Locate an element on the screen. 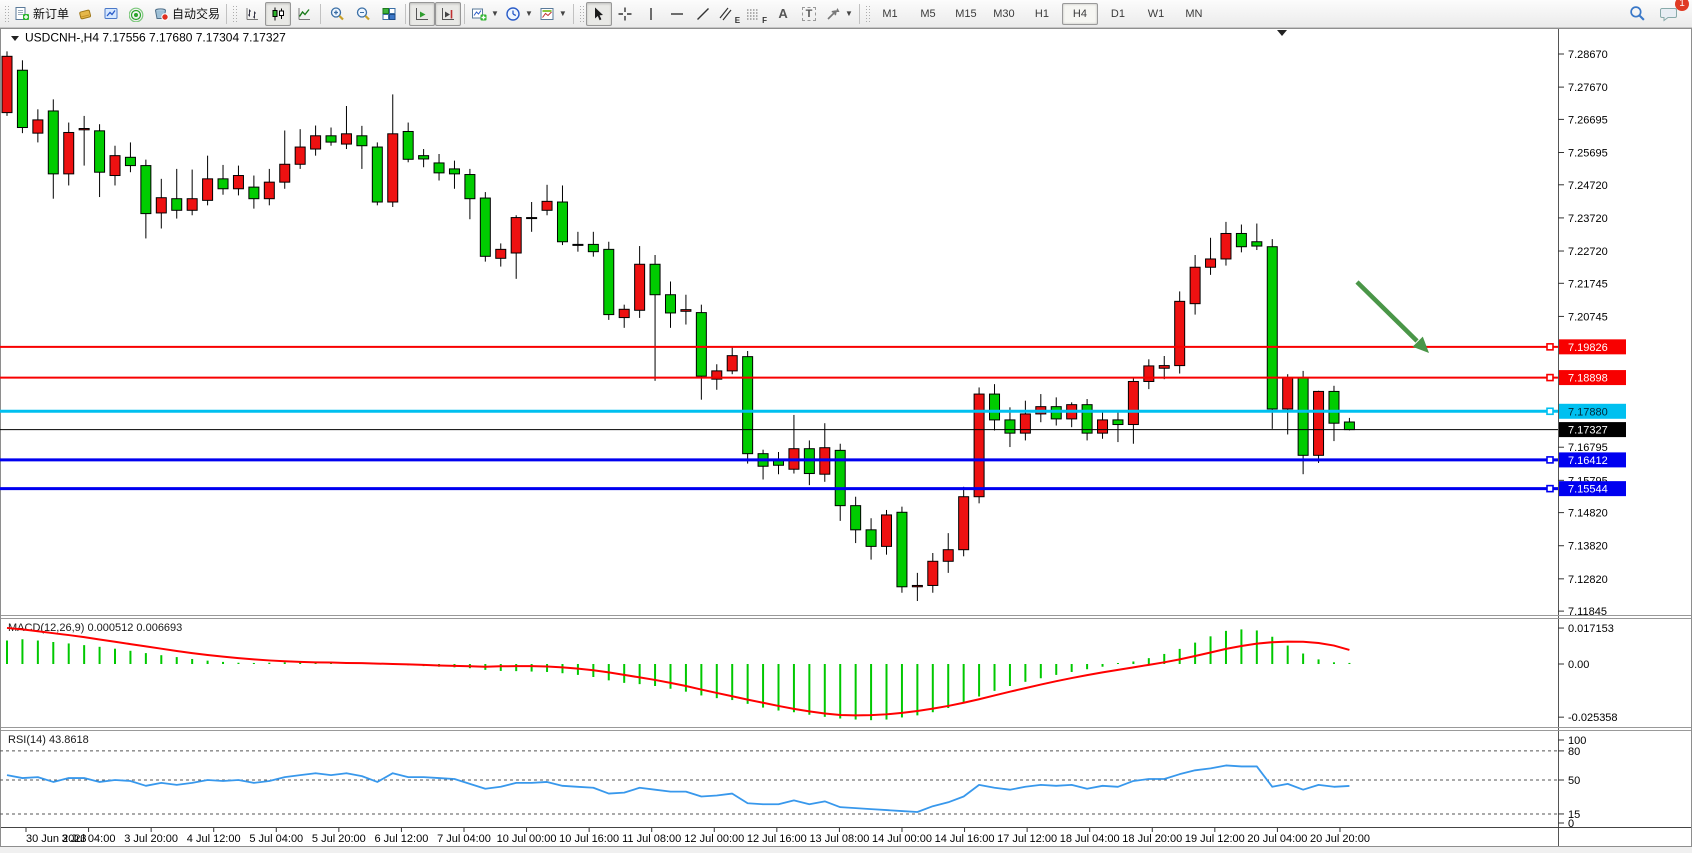  chart-shift-button is located at coordinates (448, 13).